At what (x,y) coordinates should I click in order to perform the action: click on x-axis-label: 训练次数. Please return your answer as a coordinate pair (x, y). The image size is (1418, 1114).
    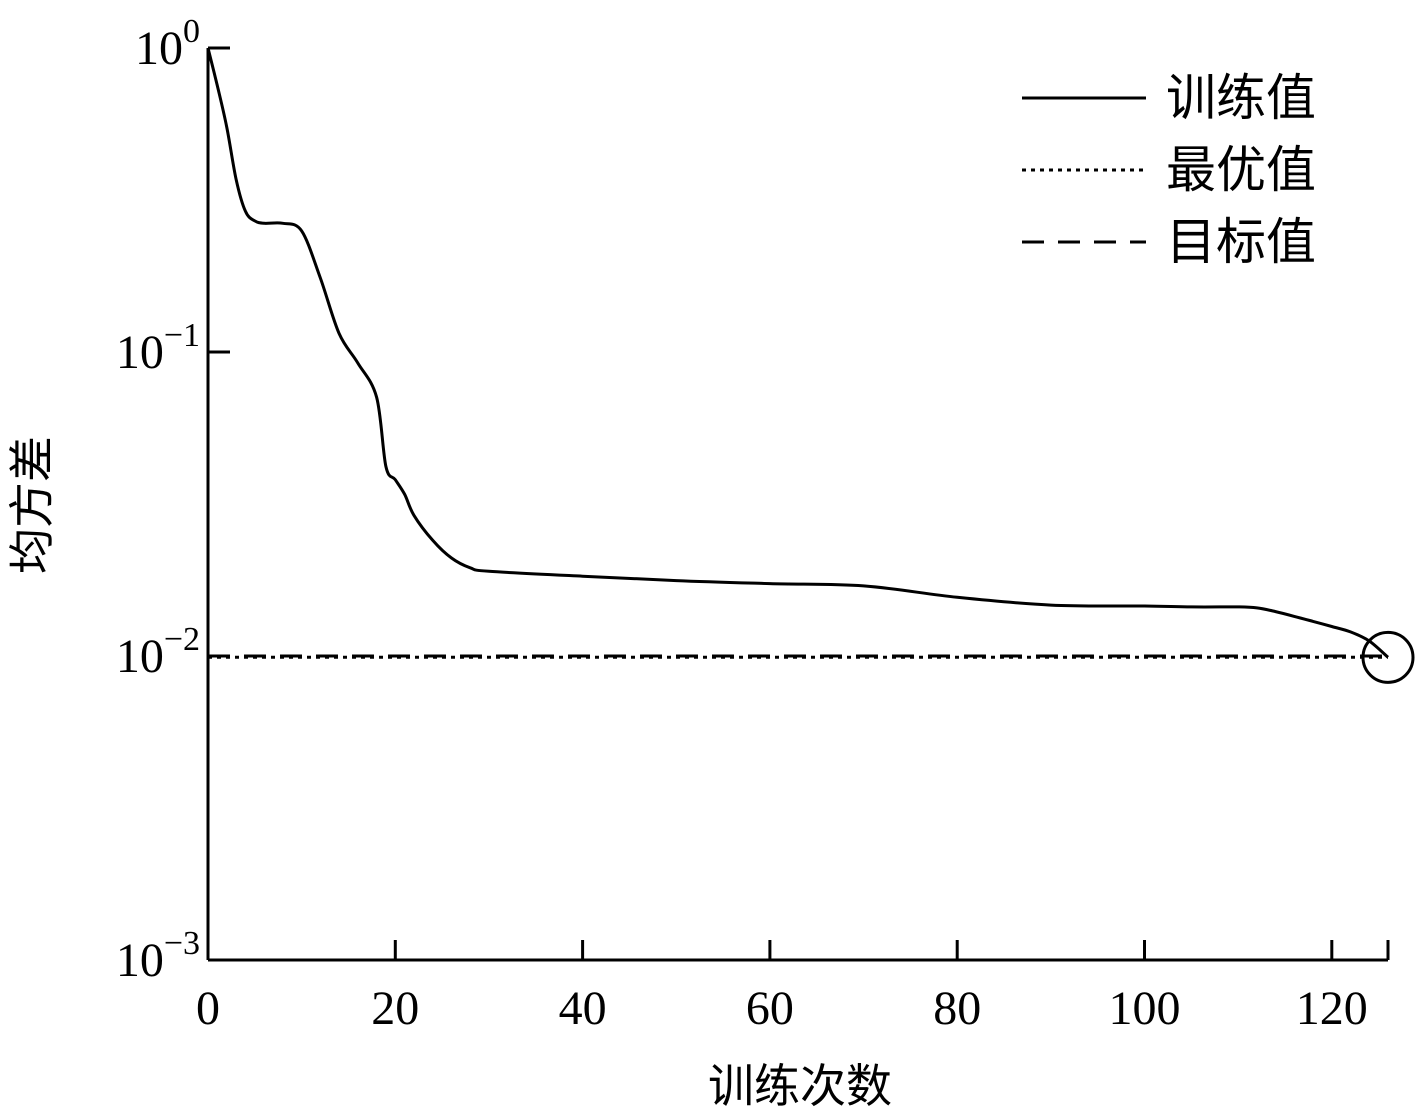
    Looking at the image, I should click on (800, 1086).